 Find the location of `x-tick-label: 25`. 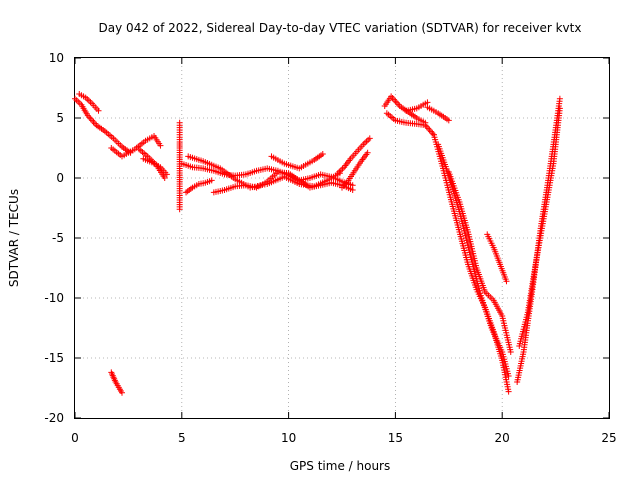

x-tick-label: 25 is located at coordinates (608, 438).